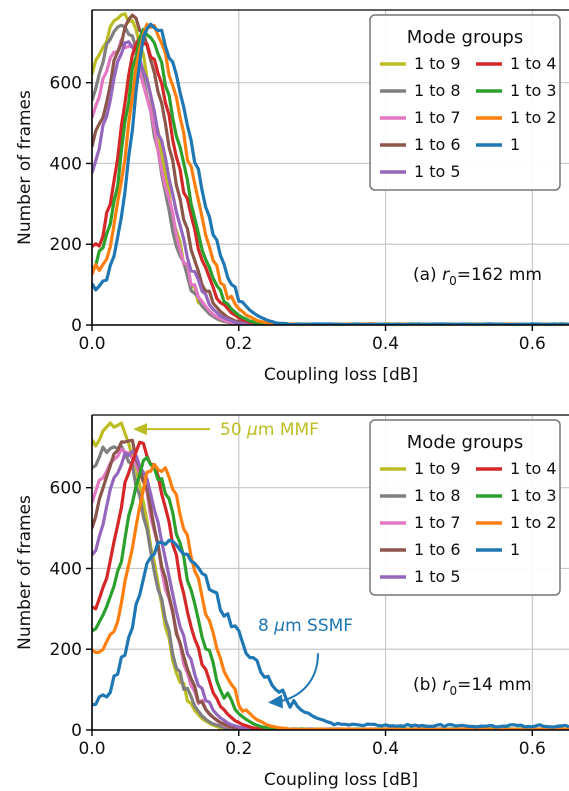  What do you see at coordinates (499, 275) in the screenshot?
I see `annotation-value: =162 mm` at bounding box center [499, 275].